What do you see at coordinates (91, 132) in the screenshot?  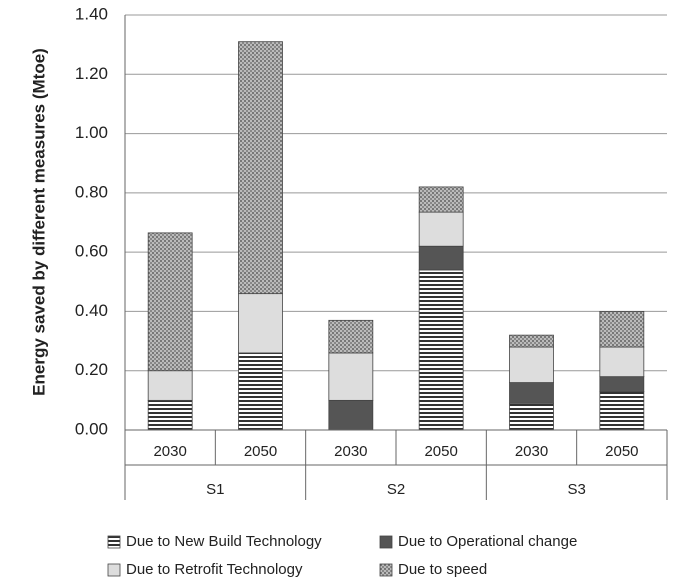 I see `y-tick-label: 1.00` at bounding box center [91, 132].